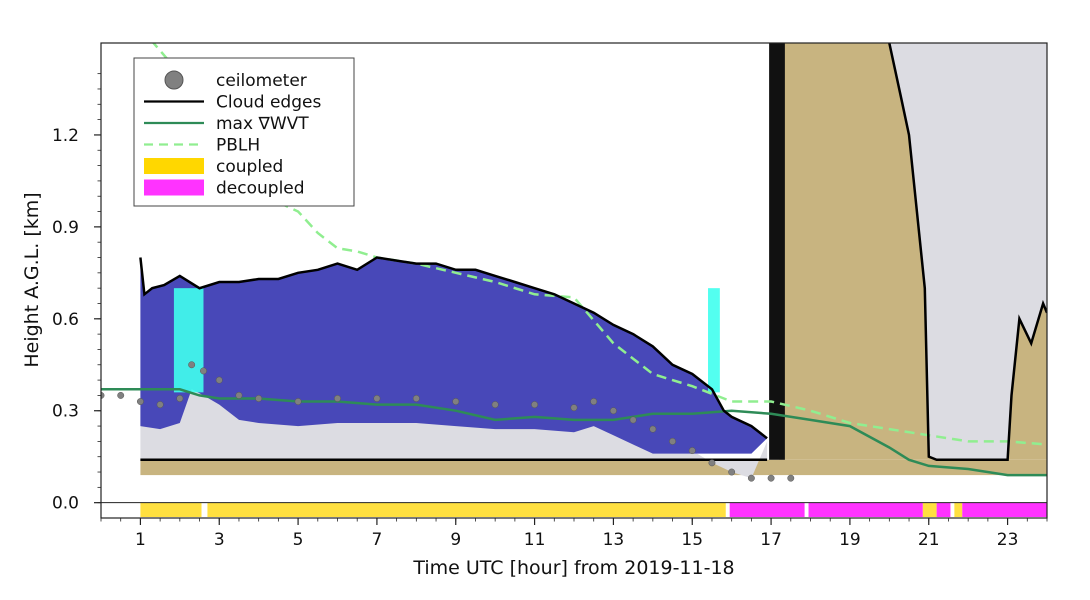  I want to click on x-tick-label: 3, so click(219, 540).